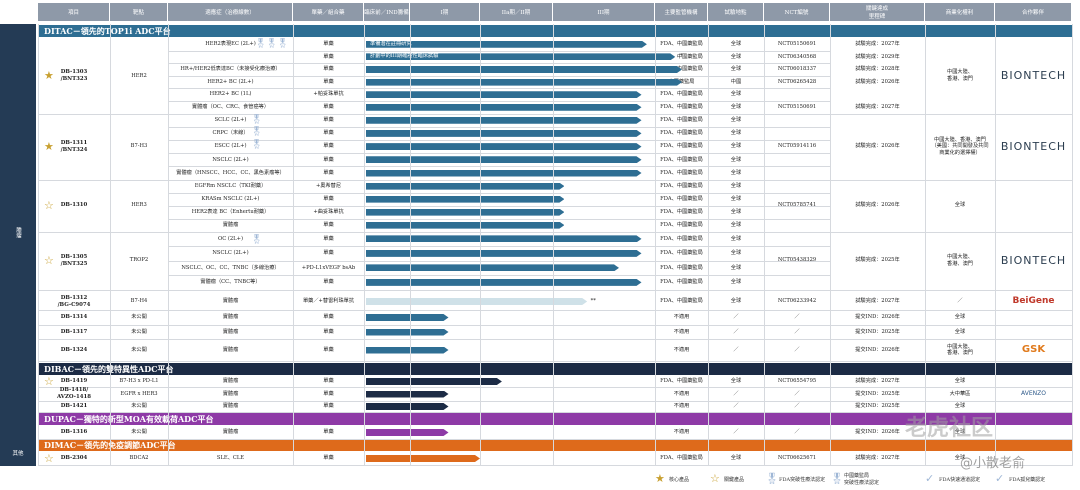 This screenshot has height=490, width=1080. I want to click on target: HER3, so click(139, 205).